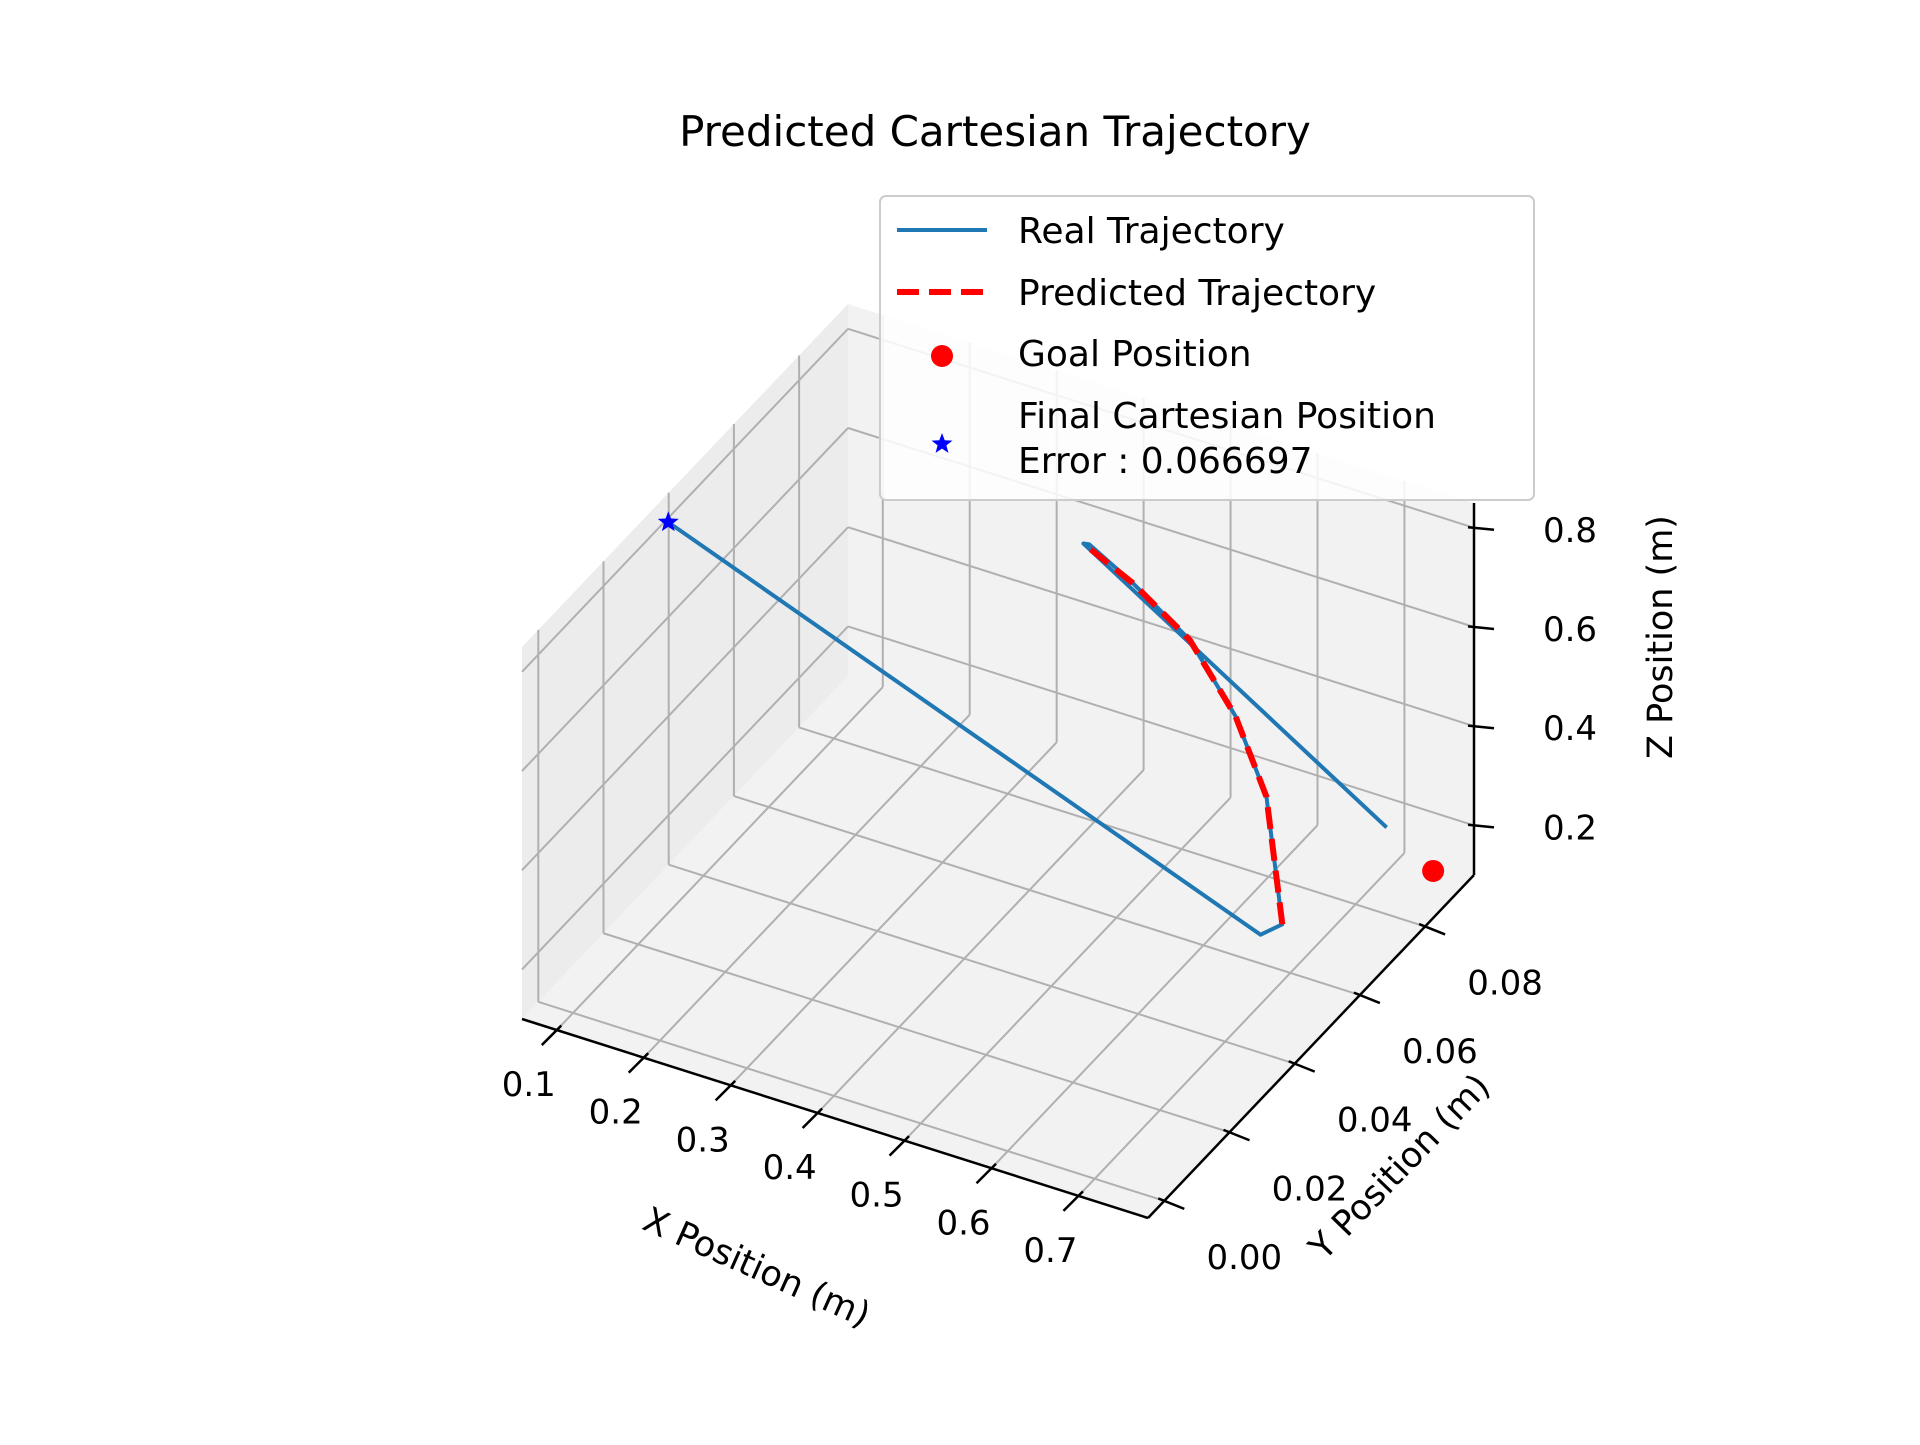 The image size is (1920, 1445). Describe the element at coordinates (1151, 231) in the screenshot. I see `legend-label-real: Real Trajectory` at that location.